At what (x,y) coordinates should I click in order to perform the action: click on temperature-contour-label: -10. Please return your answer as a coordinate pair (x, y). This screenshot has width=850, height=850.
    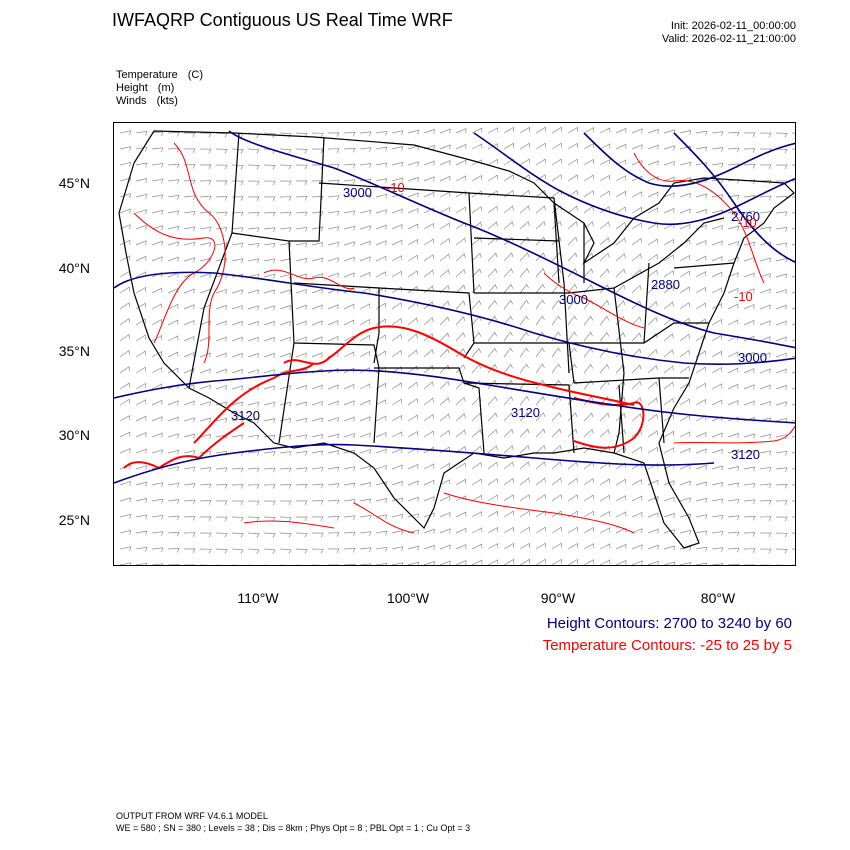
    Looking at the image, I should click on (747, 222).